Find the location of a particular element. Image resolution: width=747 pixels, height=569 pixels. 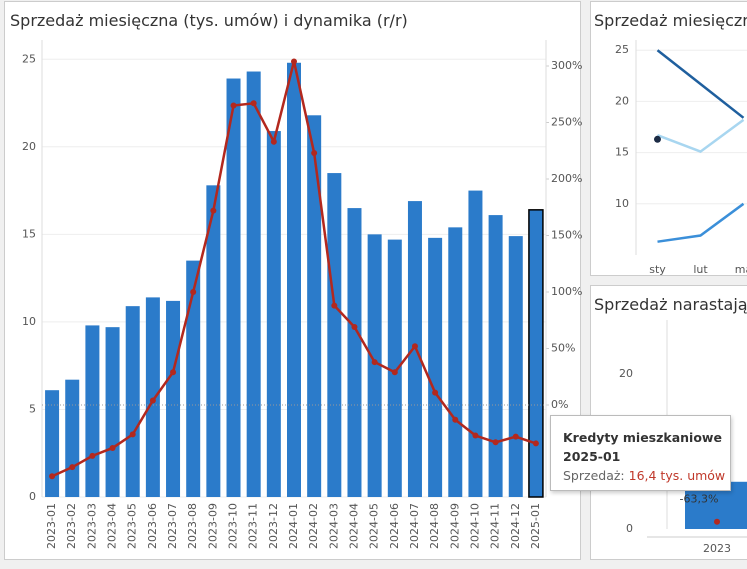

x-tick-label: 2023-08 is located at coordinates (192, 526).